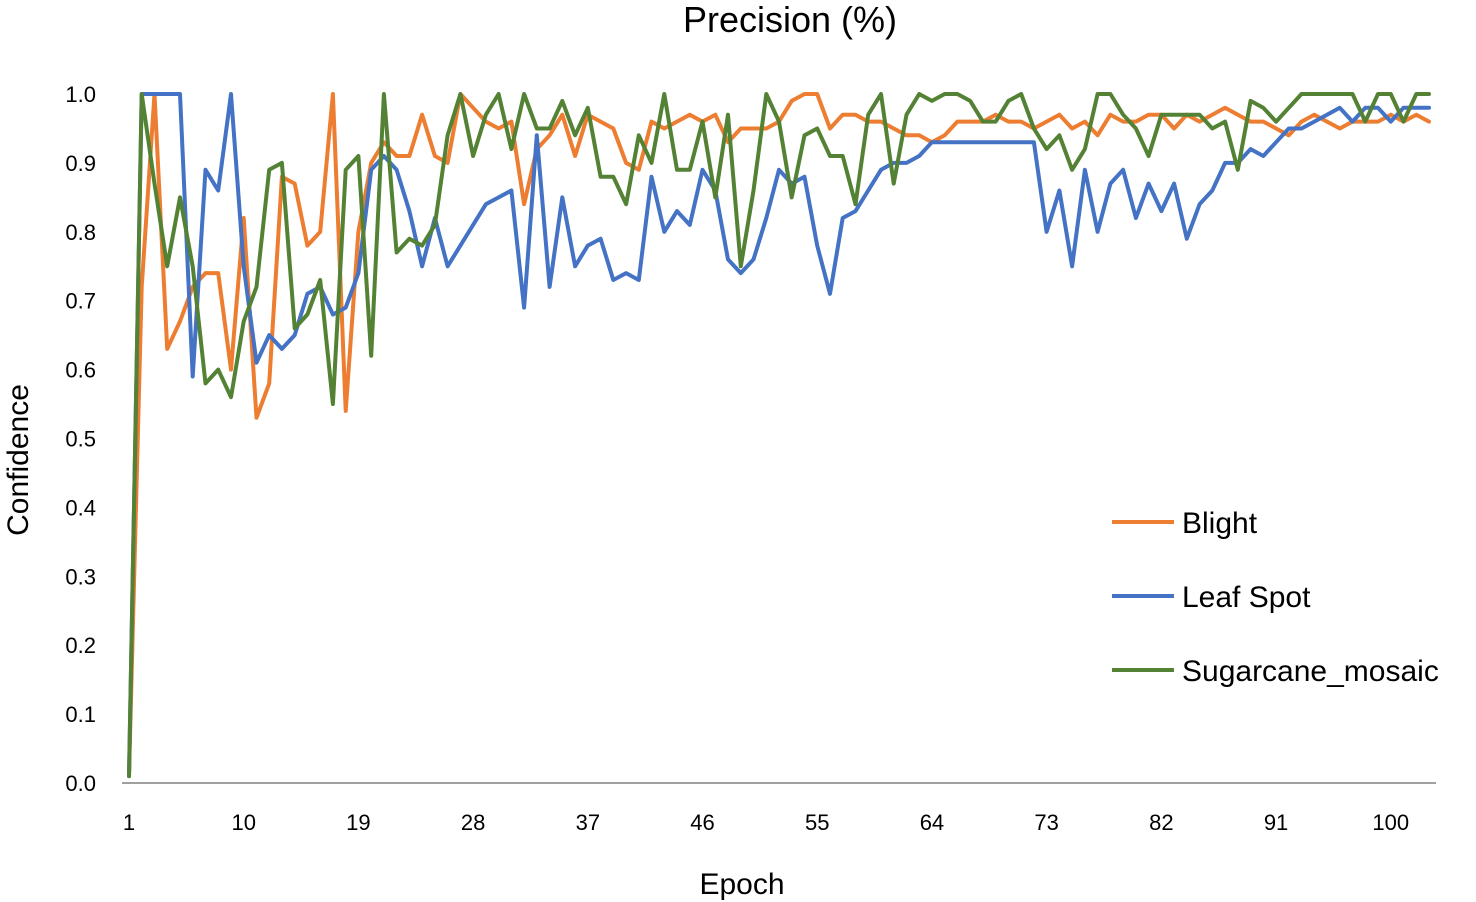  I want to click on y-tick-label: 1.0, so click(80, 94).